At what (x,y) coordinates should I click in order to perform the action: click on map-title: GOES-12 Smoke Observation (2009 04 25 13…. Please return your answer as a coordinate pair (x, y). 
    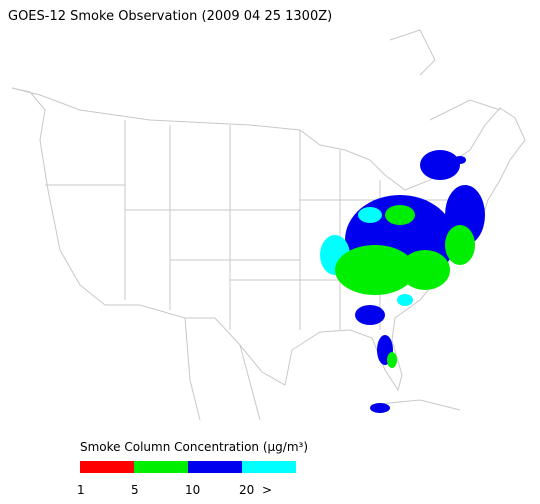
    Looking at the image, I should click on (170, 16).